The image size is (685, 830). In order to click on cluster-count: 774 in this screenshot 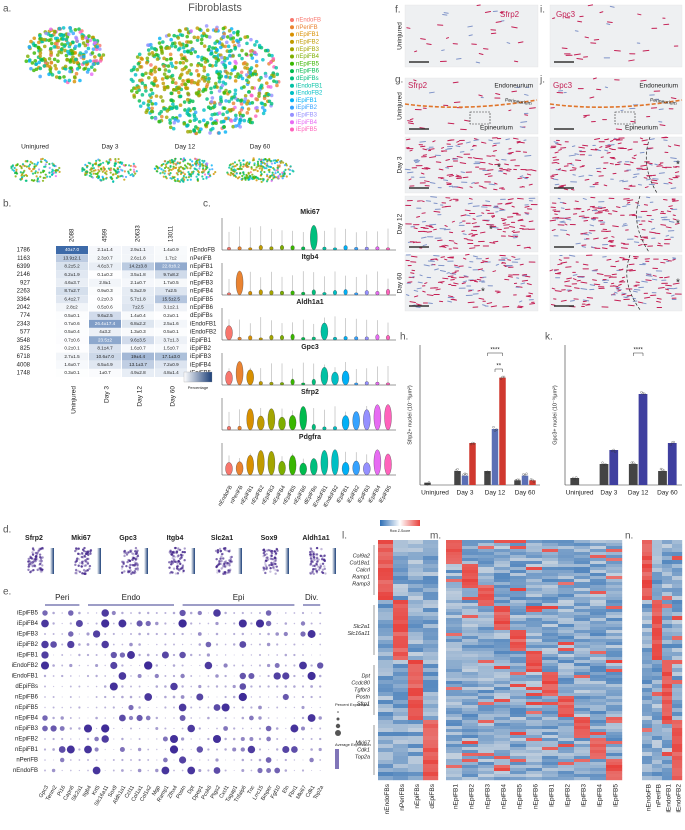, I will do `click(25, 316)`.